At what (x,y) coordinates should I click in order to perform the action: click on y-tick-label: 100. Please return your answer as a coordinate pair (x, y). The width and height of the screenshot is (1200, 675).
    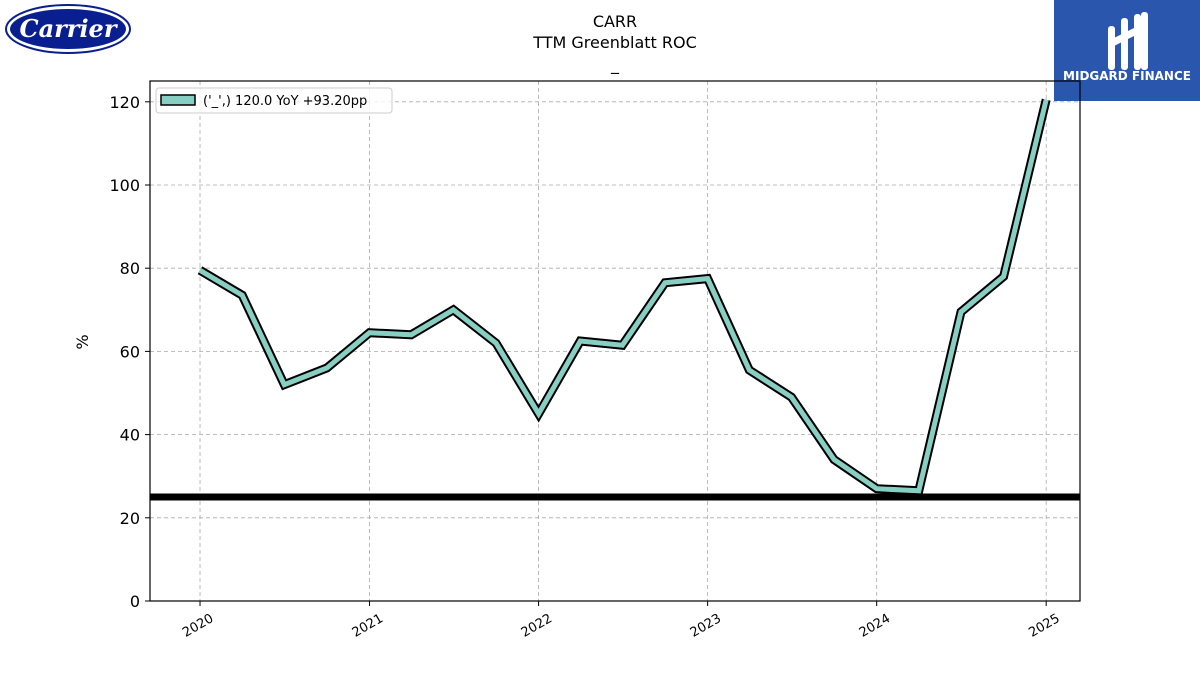
    Looking at the image, I should click on (124, 185).